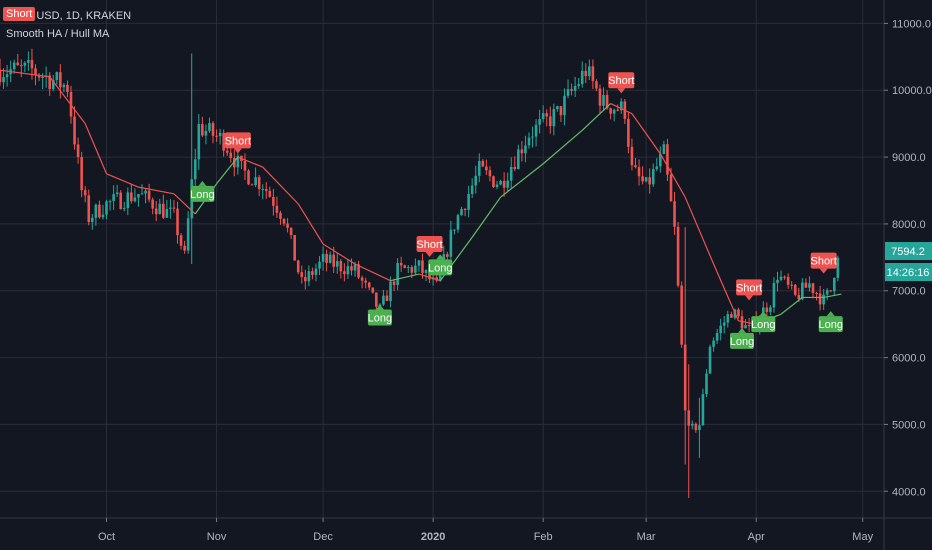 This screenshot has height=550, width=932. I want to click on time-axis: Oct Nov Dec 2020 Feb Mar Apr May, so click(466, 530).